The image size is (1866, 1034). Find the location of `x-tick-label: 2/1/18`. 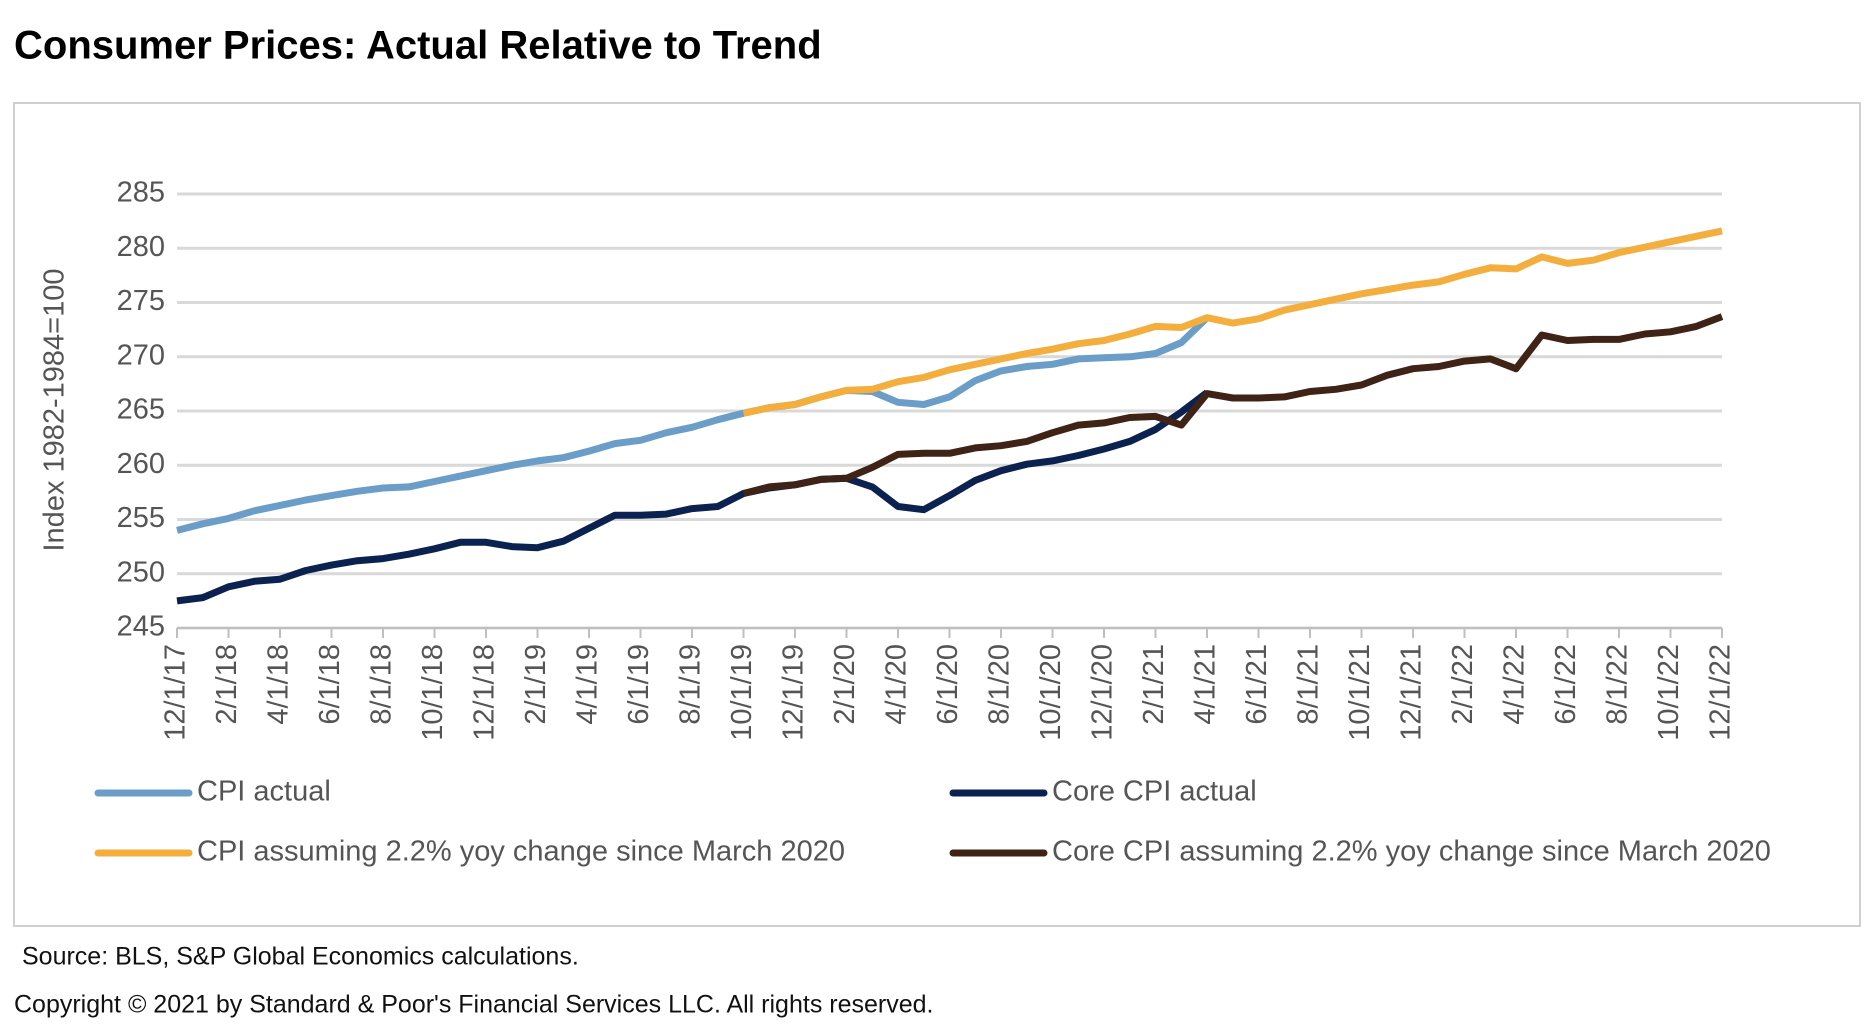

x-tick-label: 2/1/18 is located at coordinates (227, 684).